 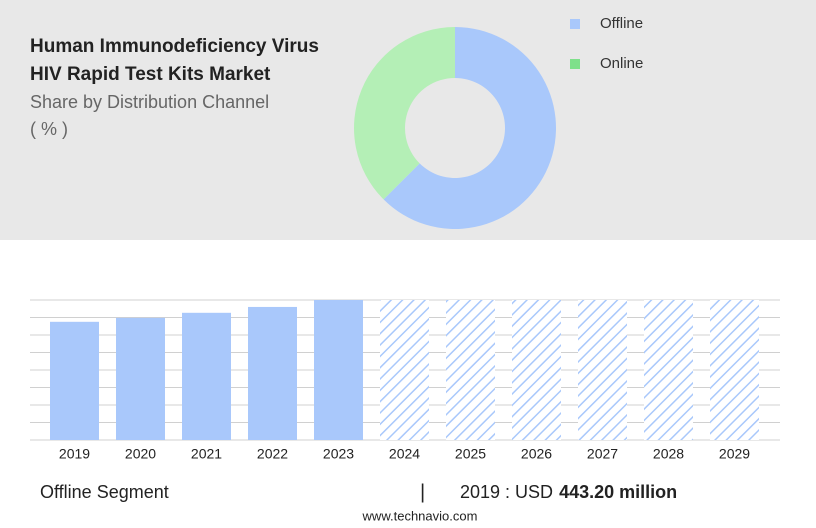 What do you see at coordinates (621, 63) in the screenshot?
I see `legend-label: Online` at bounding box center [621, 63].